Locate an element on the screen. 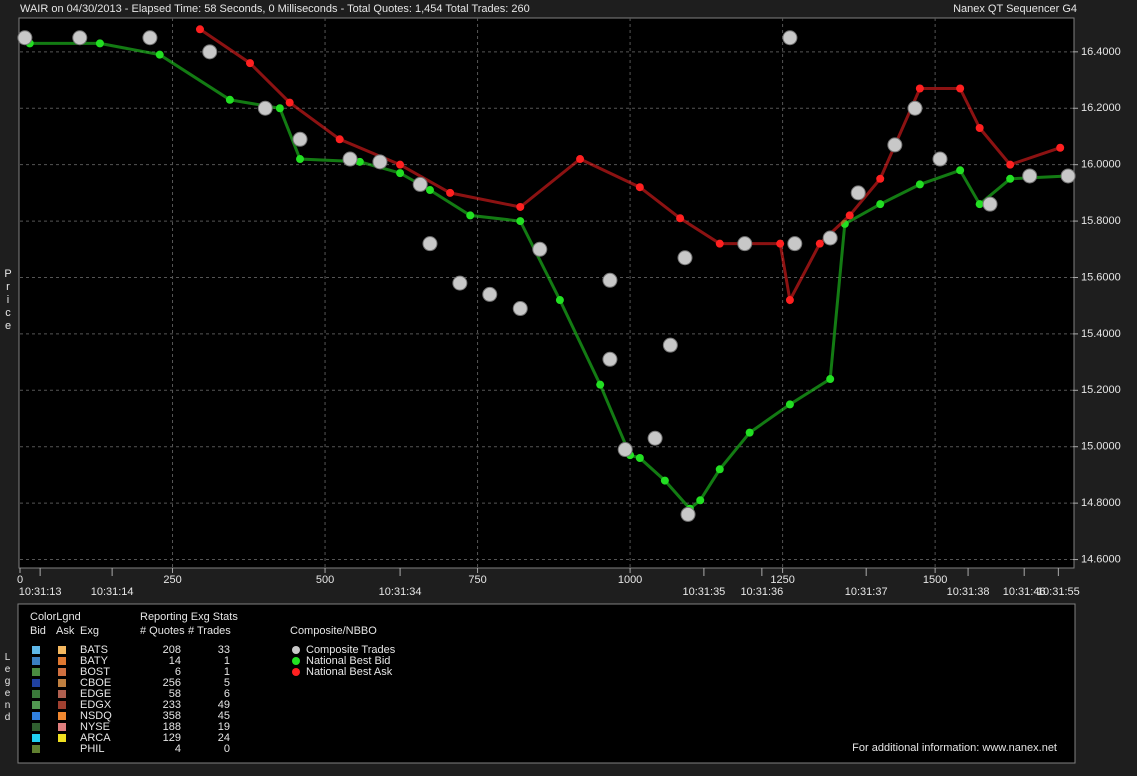 The width and height of the screenshot is (1137, 776). trade-count: 5 is located at coordinates (227, 683).